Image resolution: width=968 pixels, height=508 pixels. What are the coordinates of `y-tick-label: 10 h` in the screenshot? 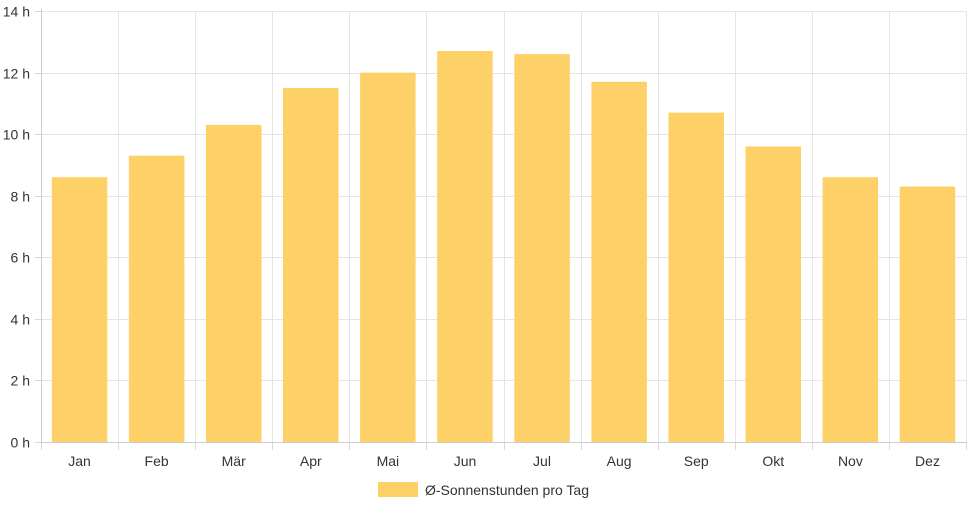 It's located at (16, 135).